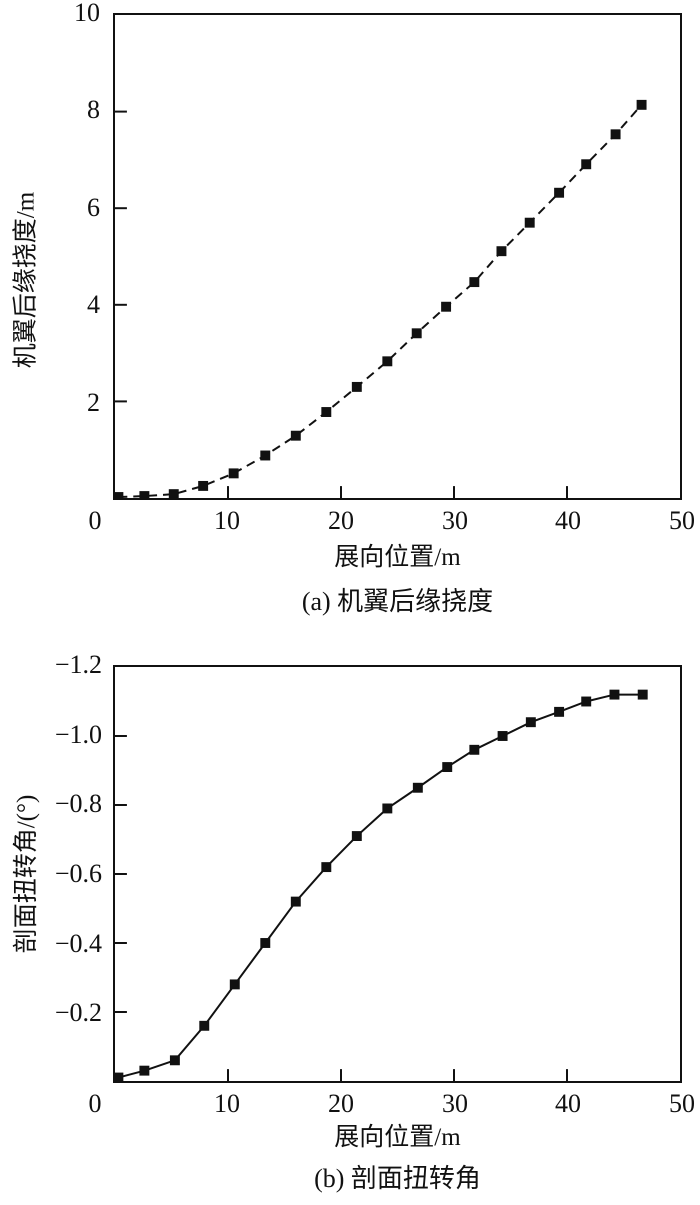 This screenshot has height=1205, width=700. What do you see at coordinates (227, 520) in the screenshot?
I see `chart-a-xtick-label: 10` at bounding box center [227, 520].